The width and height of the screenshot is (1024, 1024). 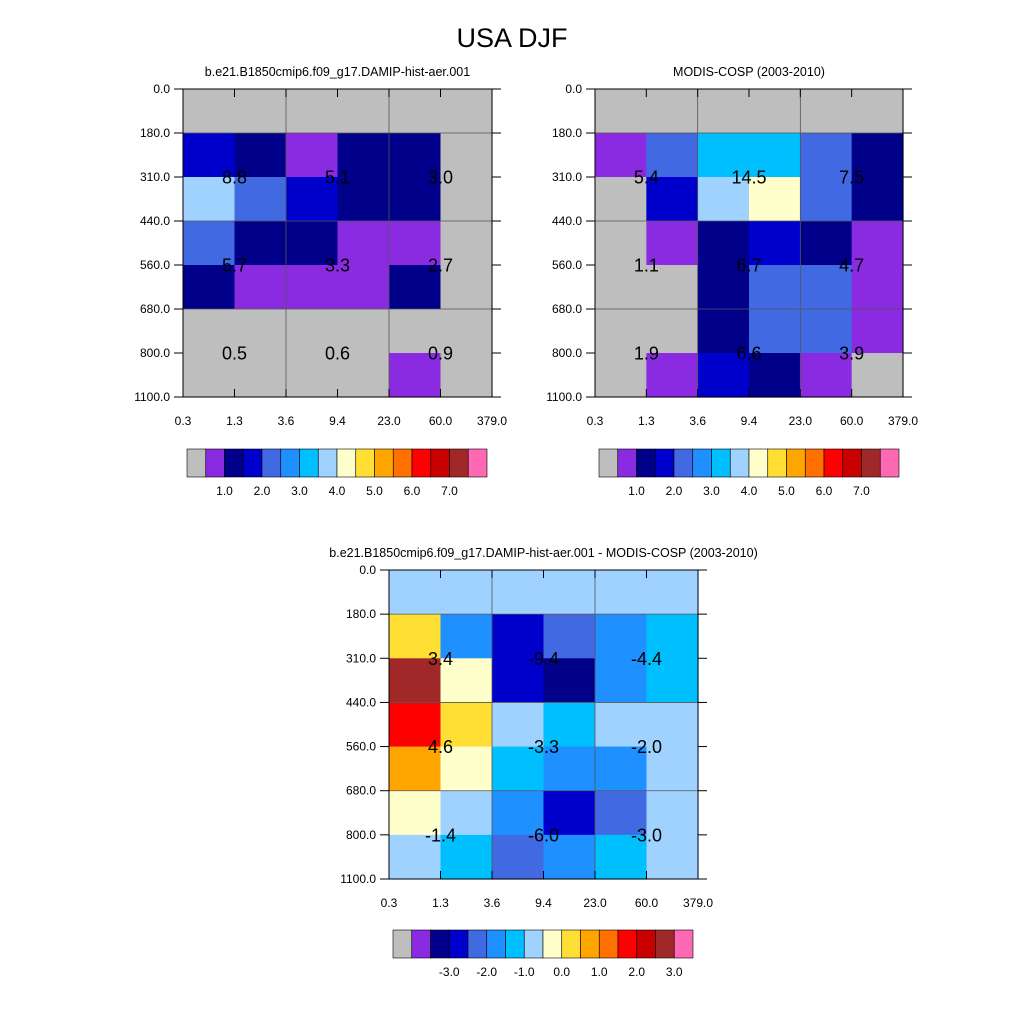 I want to click on cell-value-label: 5.4, so click(x=646, y=178).